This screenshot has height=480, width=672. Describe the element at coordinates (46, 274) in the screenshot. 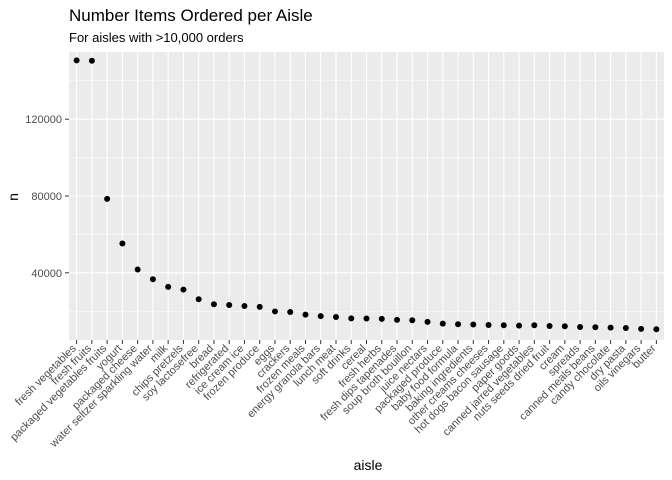

I see `y-tick-label: 40000` at that location.